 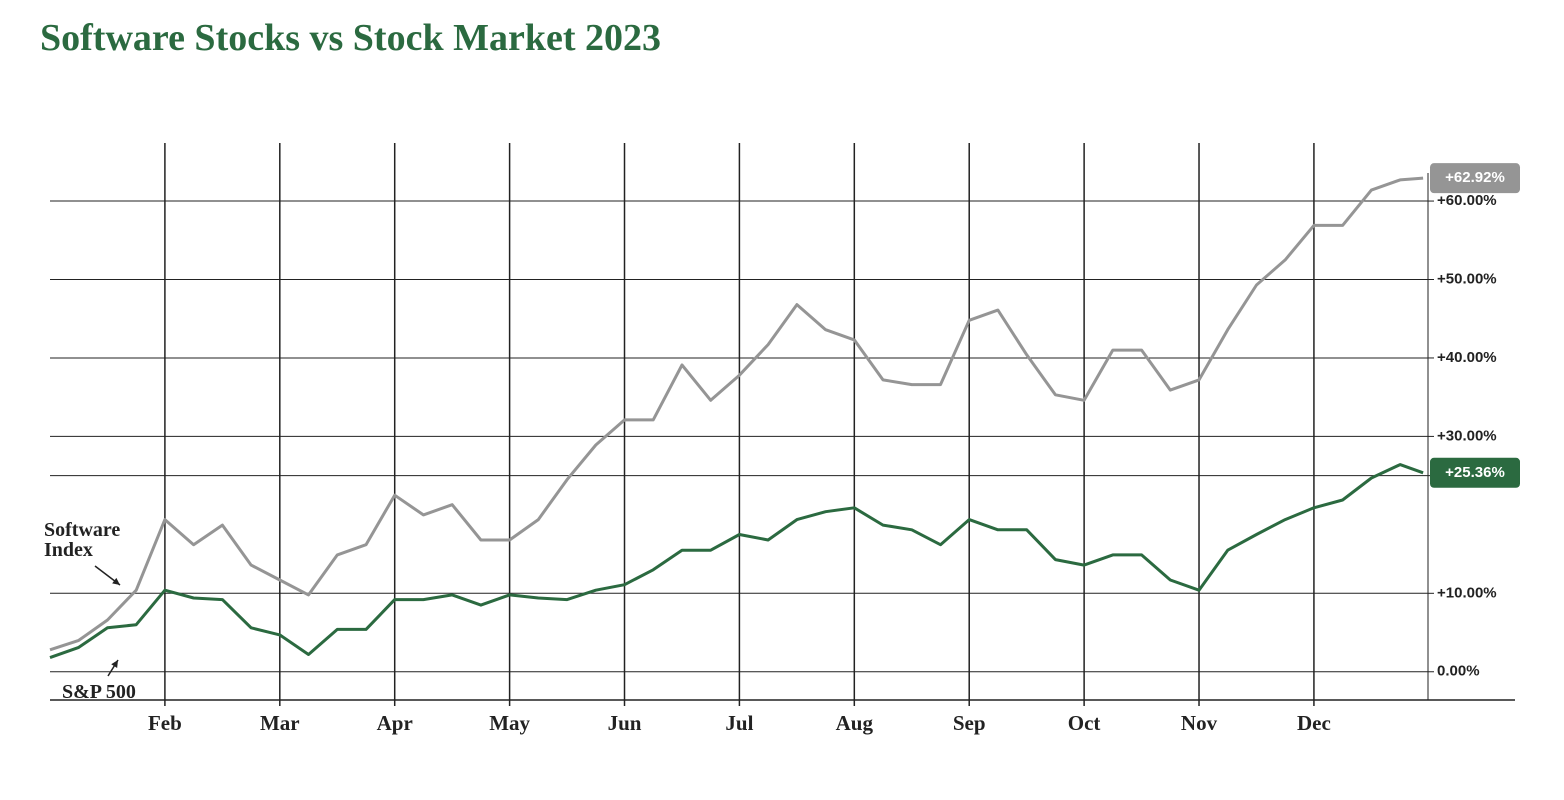 I want to click on x-tick-label: Sep, so click(x=969, y=723).